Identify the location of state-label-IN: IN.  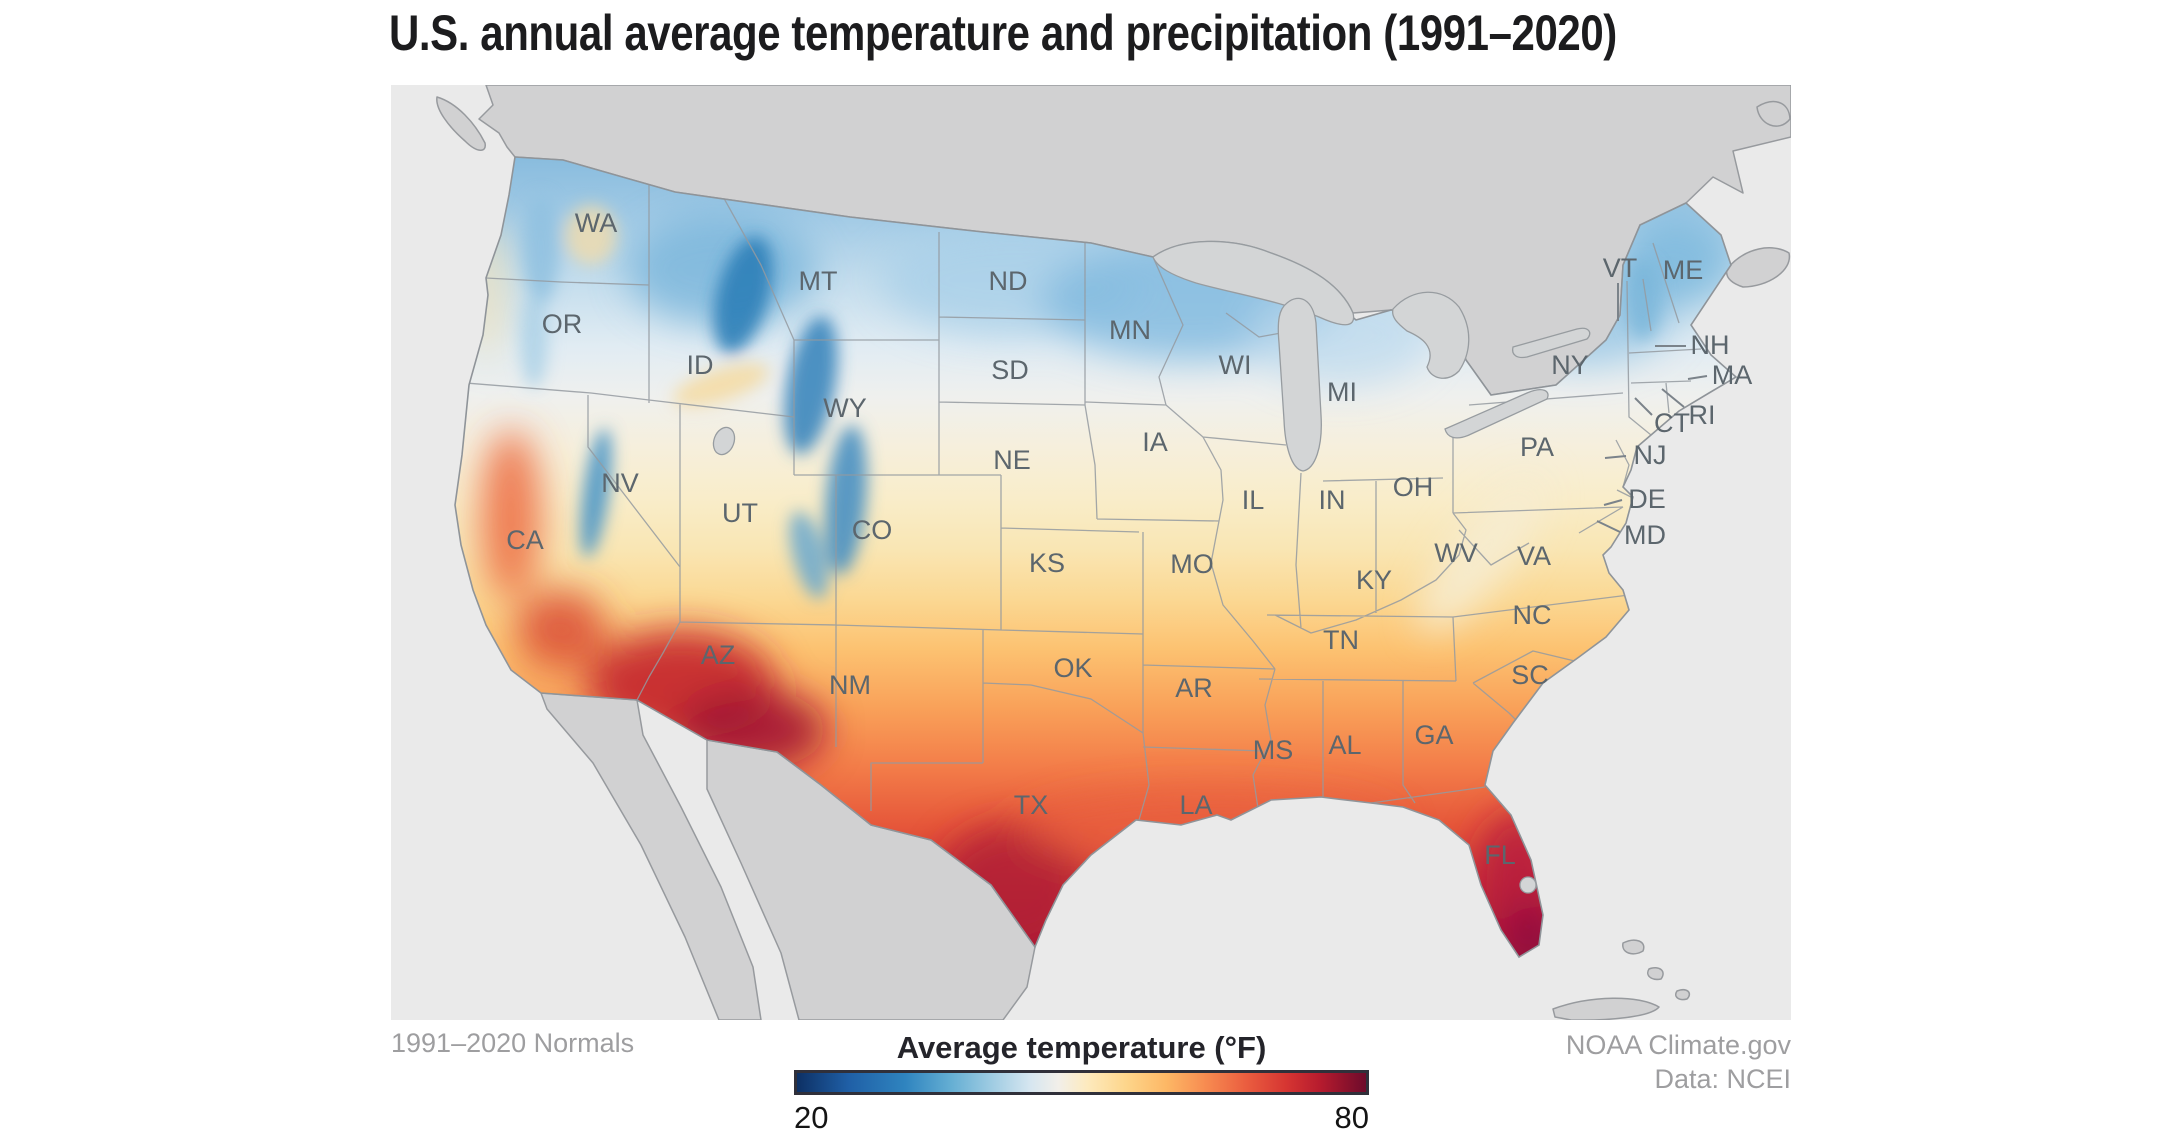
(1332, 500).